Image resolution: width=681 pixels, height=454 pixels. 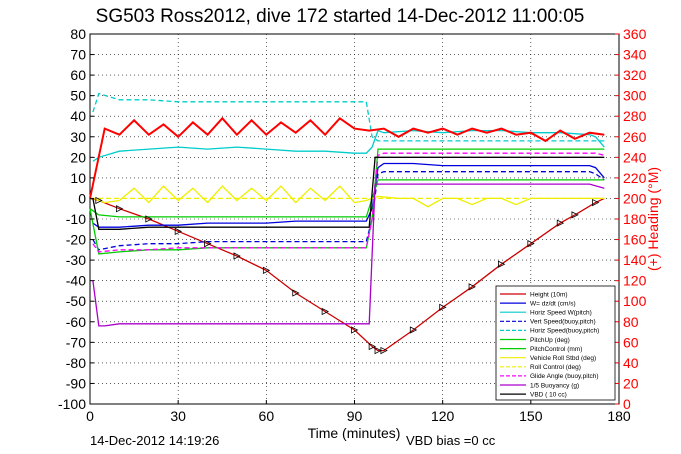 I want to click on series-vehicle-roll-stbd-deg, so click(x=348, y=196).